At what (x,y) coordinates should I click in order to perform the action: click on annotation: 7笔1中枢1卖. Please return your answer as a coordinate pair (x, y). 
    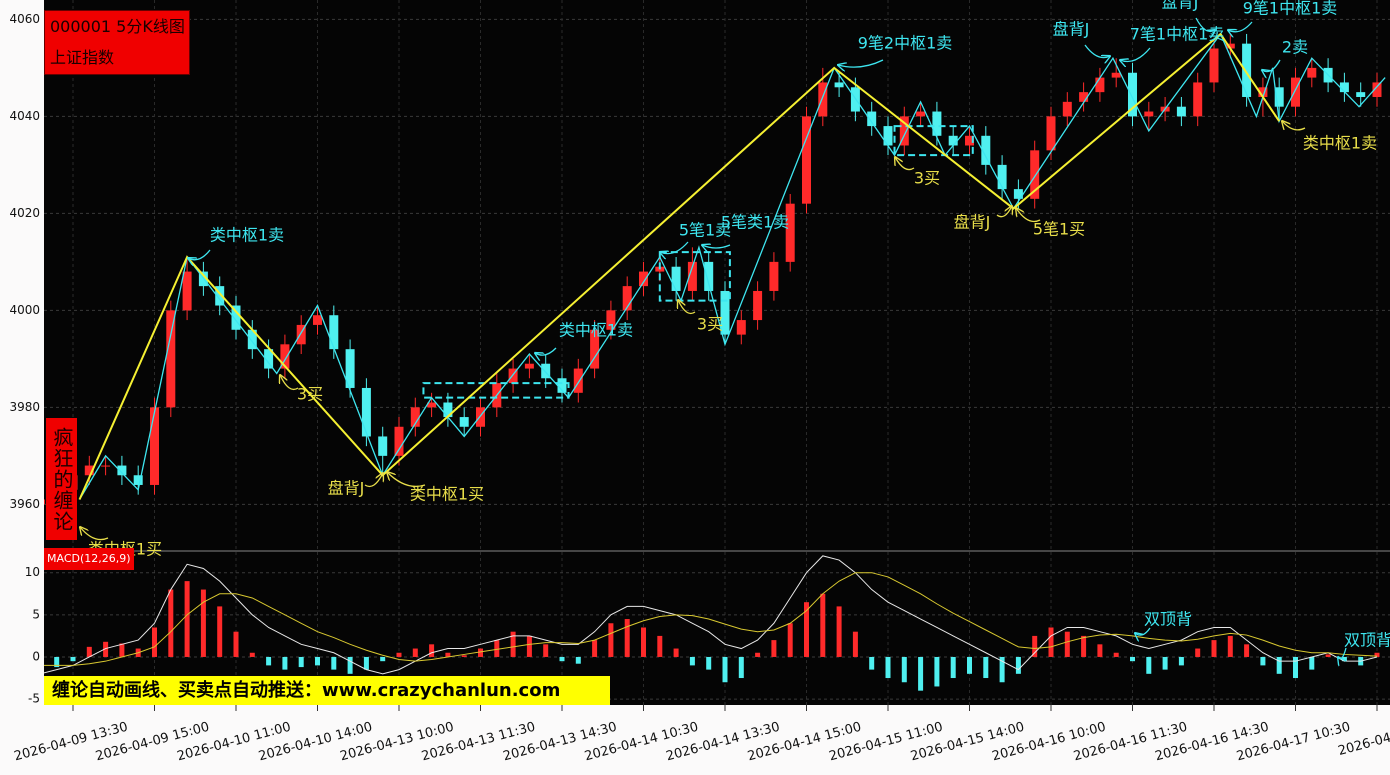
    Looking at the image, I should click on (1177, 34).